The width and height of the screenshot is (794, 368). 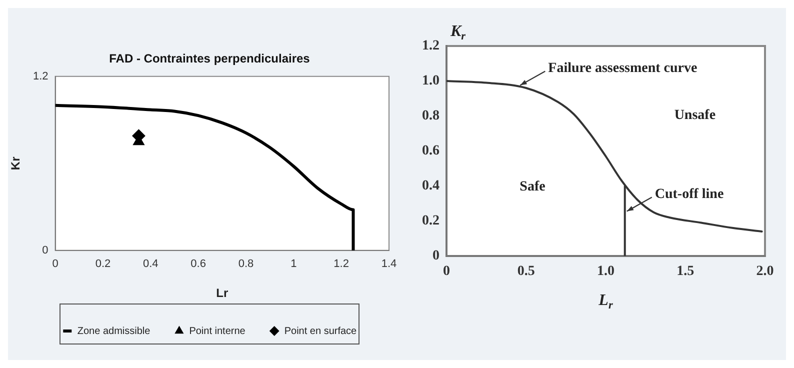 I want to click on annotation: Safe, so click(x=533, y=186).